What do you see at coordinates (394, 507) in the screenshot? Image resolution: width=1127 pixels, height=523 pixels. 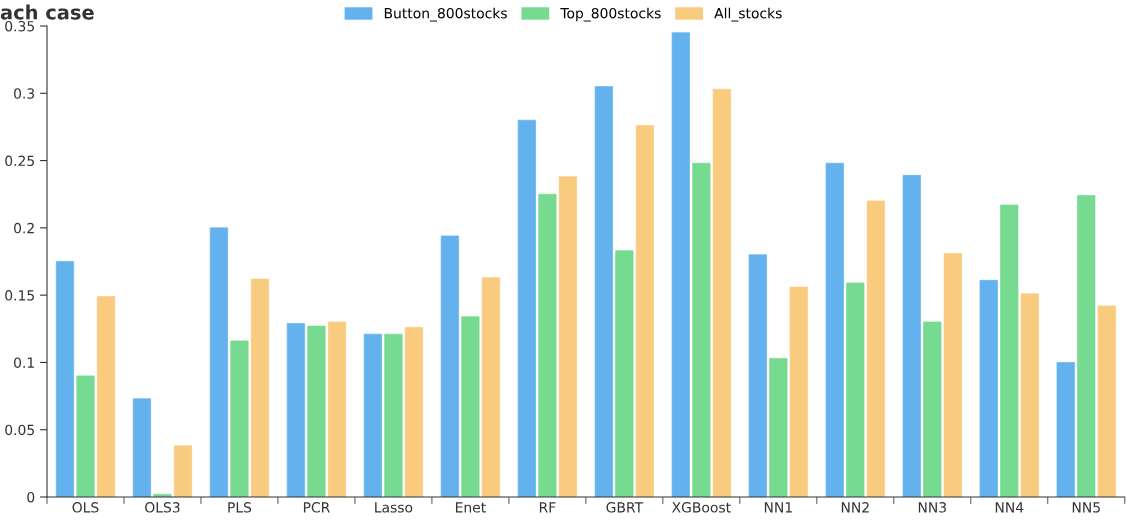 I see `x-tick-label: Lasso` at bounding box center [394, 507].